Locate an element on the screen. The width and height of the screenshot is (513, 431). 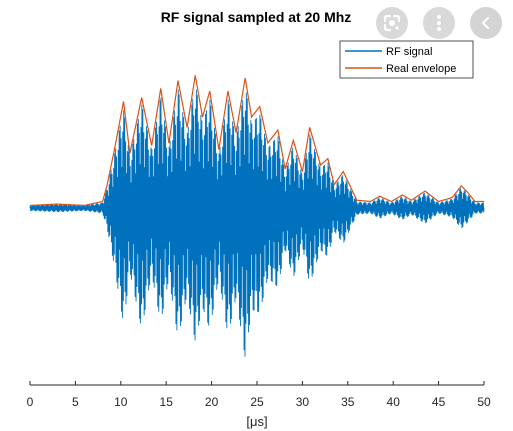
chevron-left-icon is located at coordinates (485, 23).